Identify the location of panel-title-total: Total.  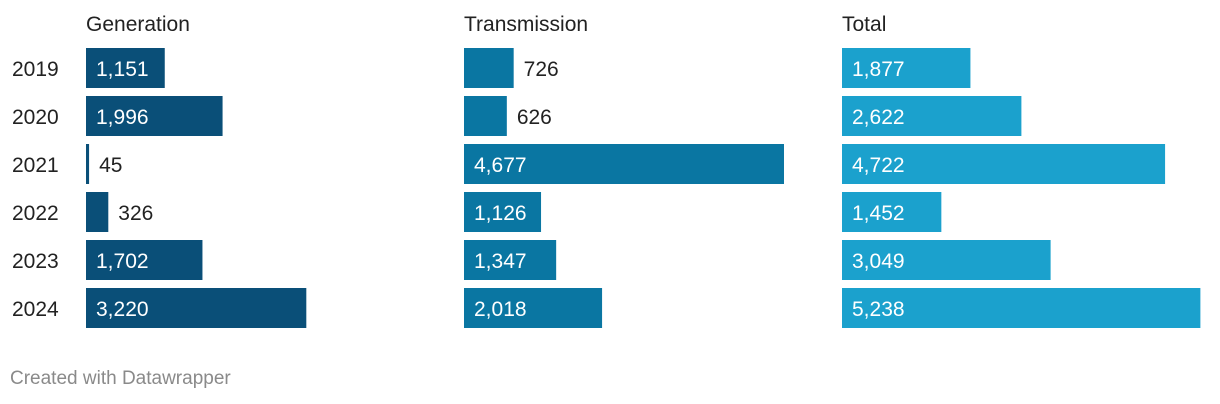
(864, 24).